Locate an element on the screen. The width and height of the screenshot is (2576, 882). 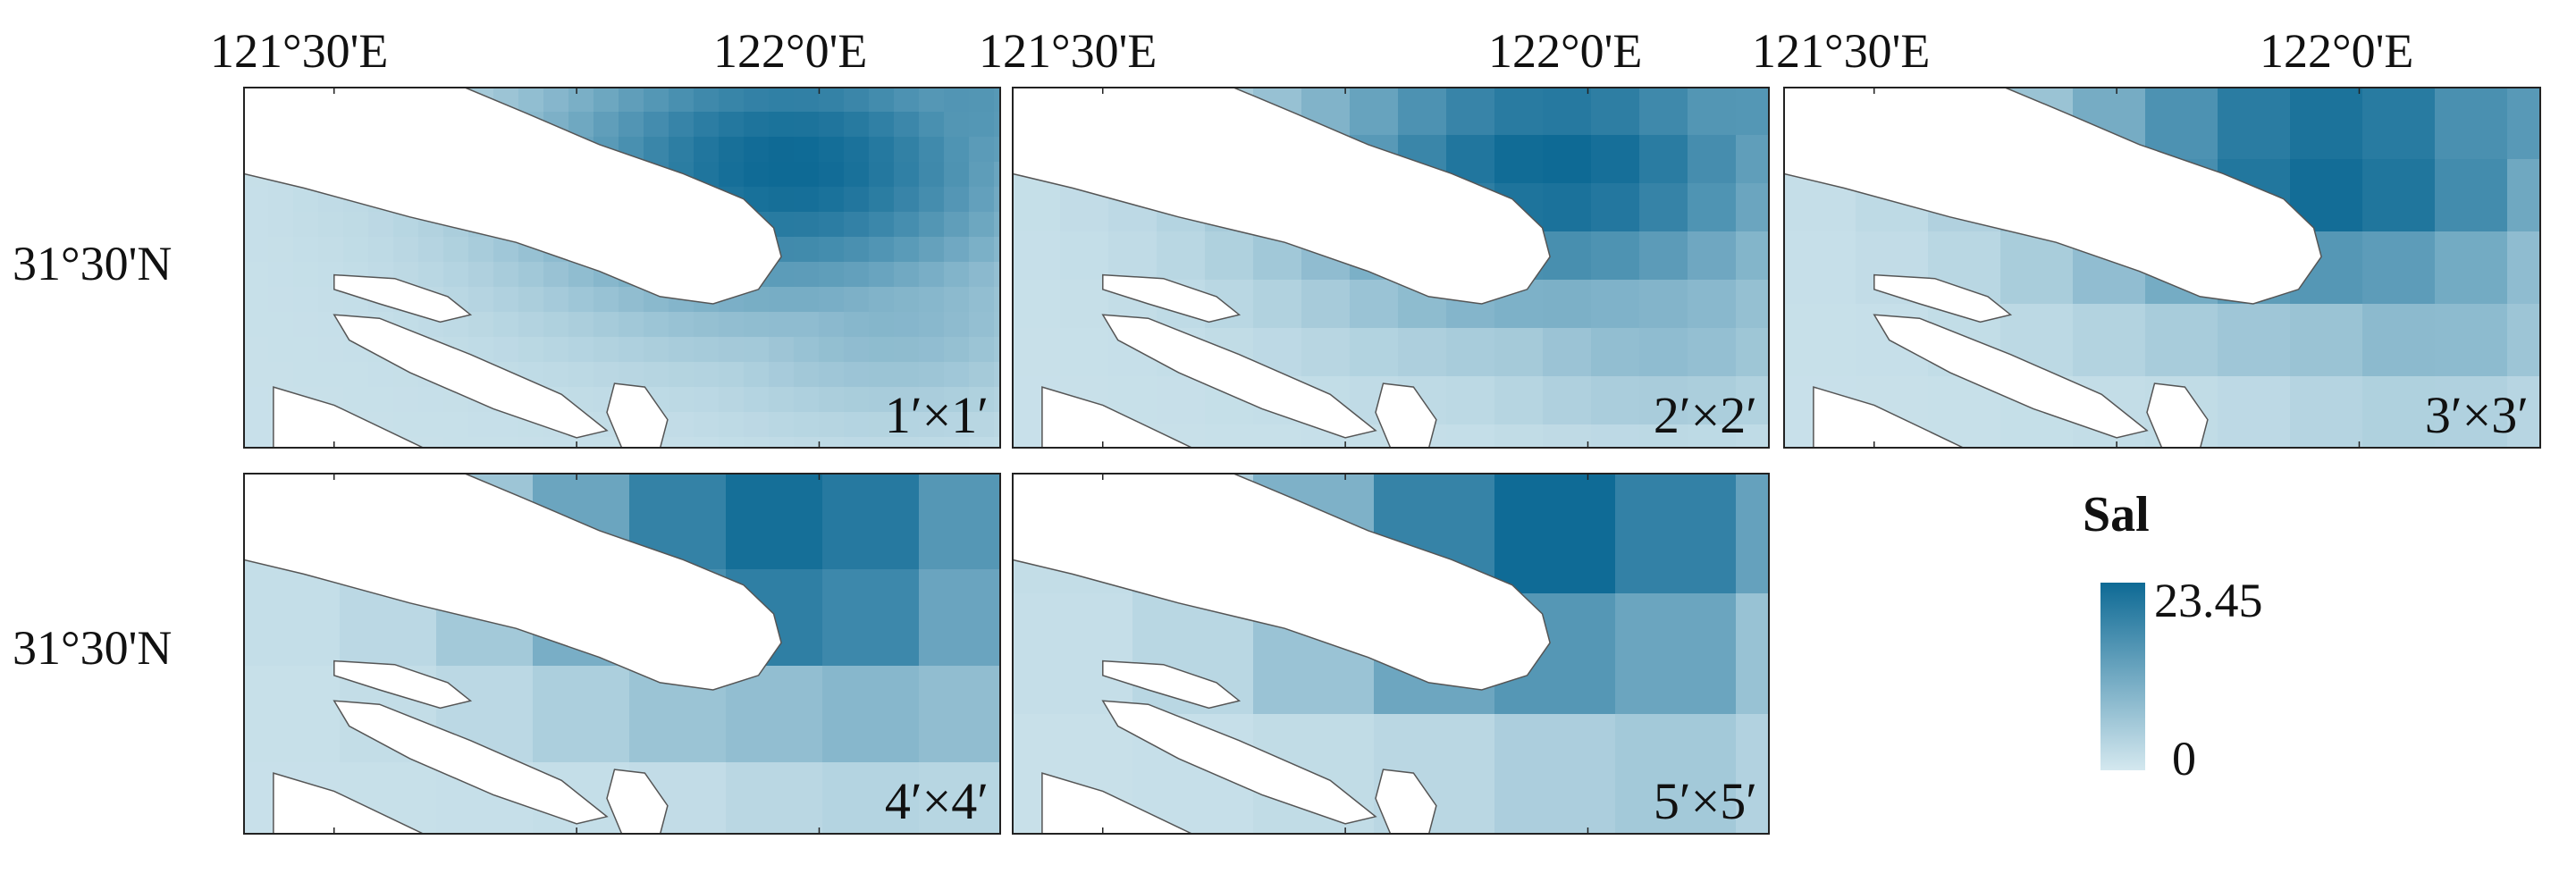
legend-colorbar is located at coordinates (2123, 676).